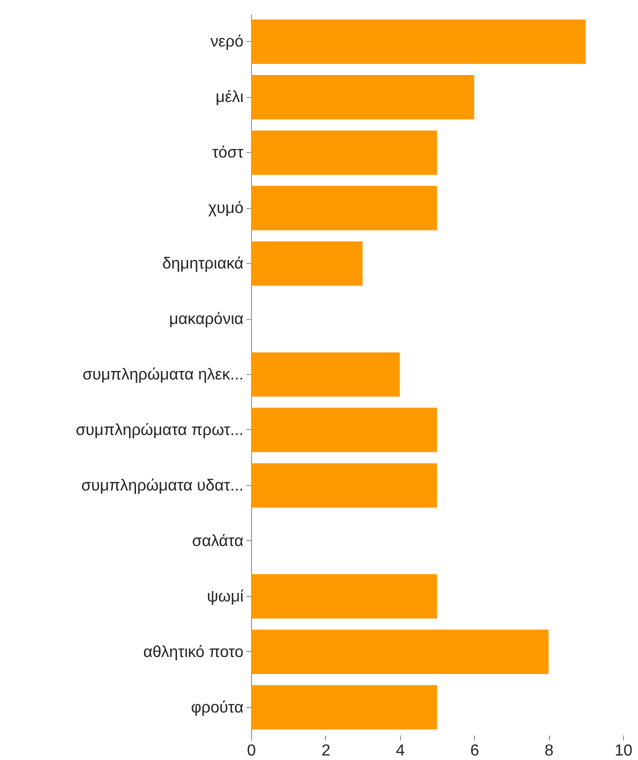 The height and width of the screenshot is (760, 638). Describe the element at coordinates (193, 652) in the screenshot. I see `y-tick-label: αθλητικό ποτο` at that location.